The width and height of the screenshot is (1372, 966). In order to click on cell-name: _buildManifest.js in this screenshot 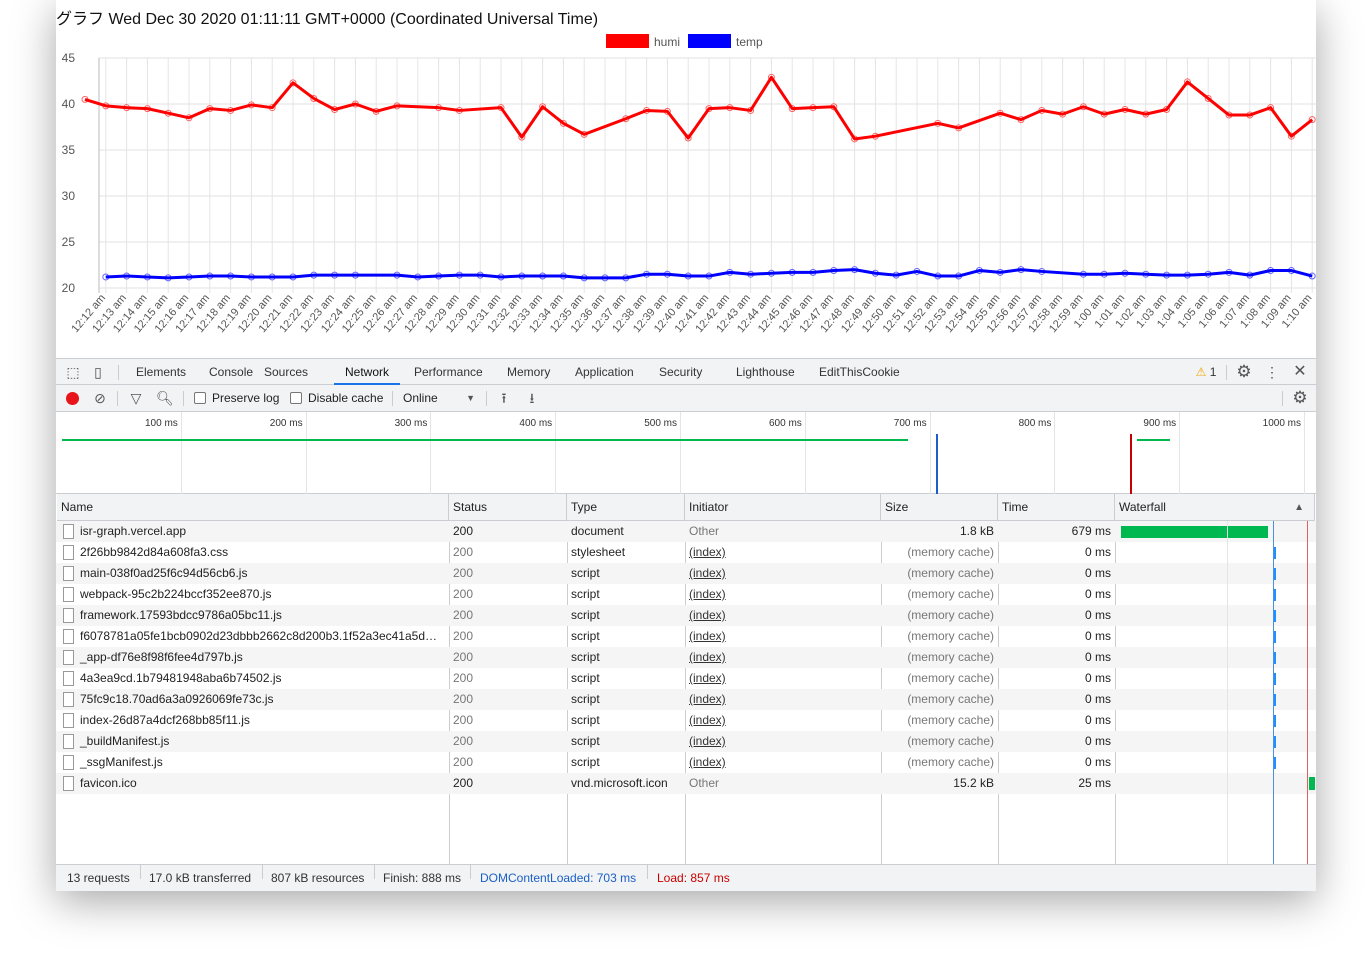, I will do `click(125, 741)`.